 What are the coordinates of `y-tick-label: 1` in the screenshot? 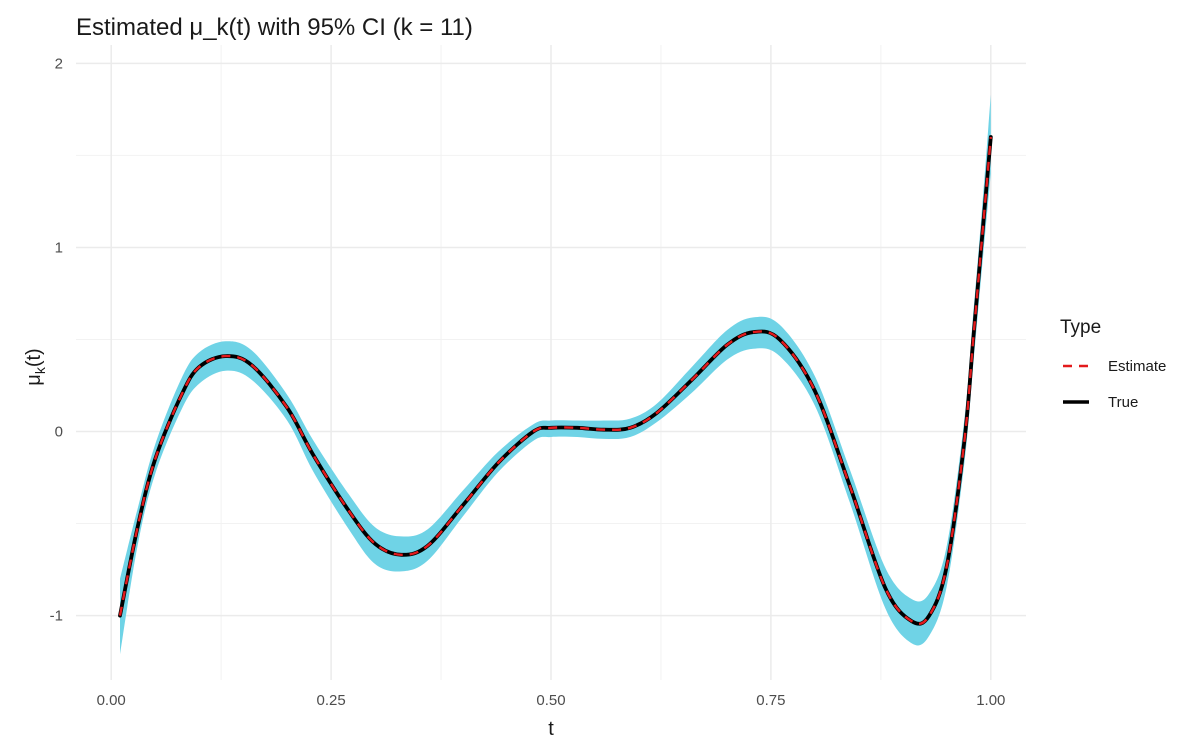 It's located at (59, 247).